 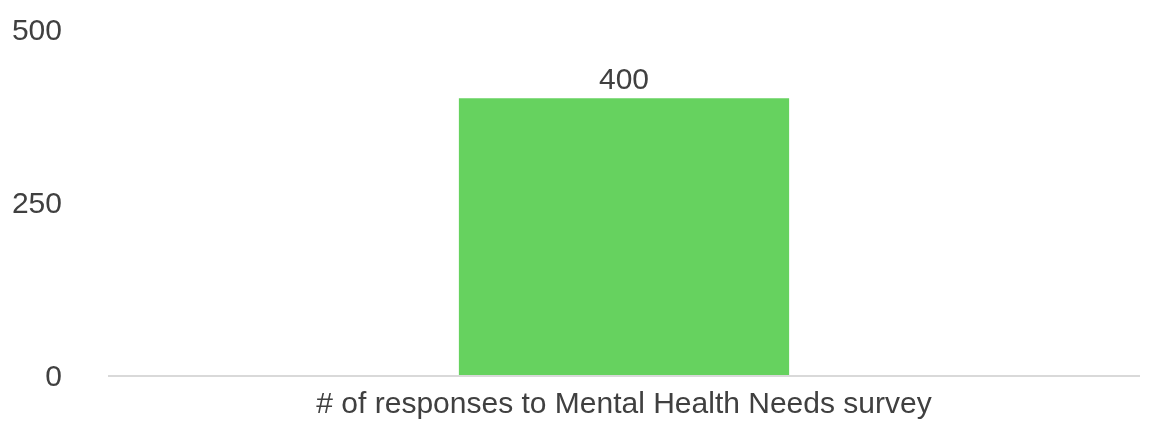 I want to click on data-label: 400, so click(x=624, y=79).